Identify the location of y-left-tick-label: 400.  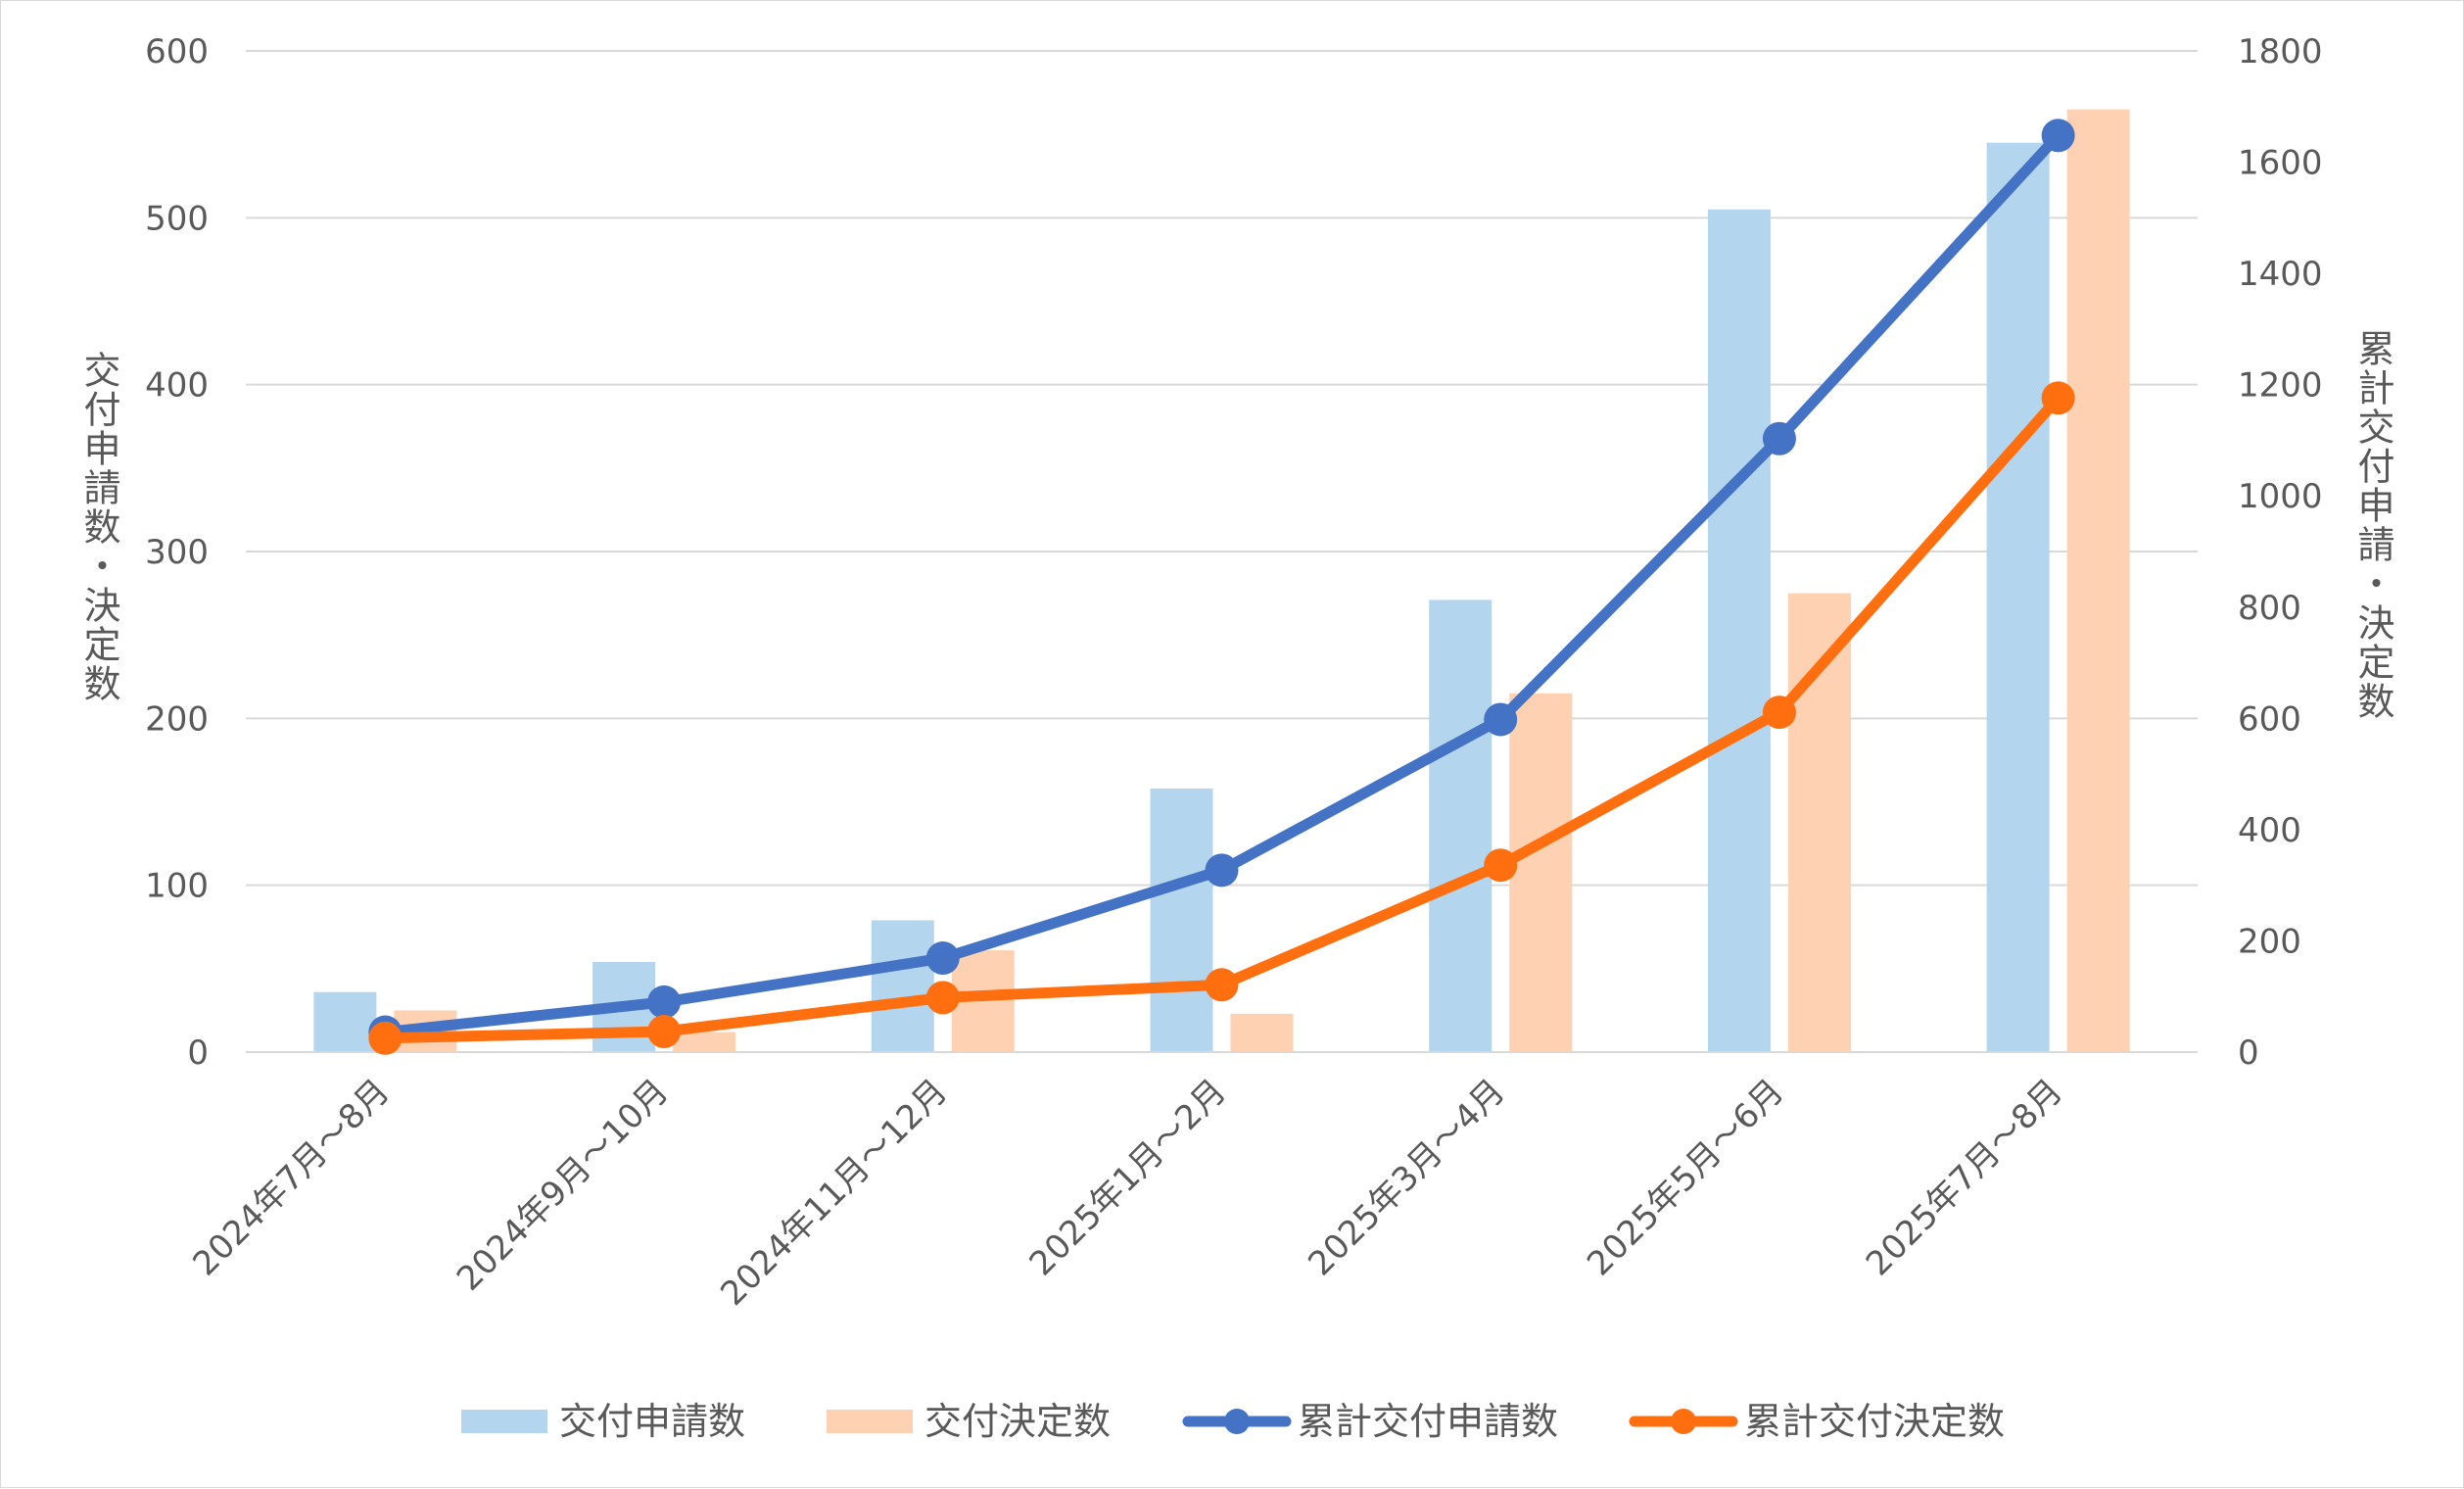
(177, 386).